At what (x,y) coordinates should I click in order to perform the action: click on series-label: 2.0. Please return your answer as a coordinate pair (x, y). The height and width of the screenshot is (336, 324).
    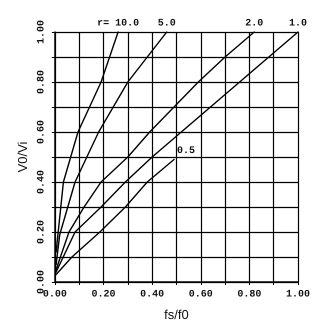
    Looking at the image, I should click on (254, 24).